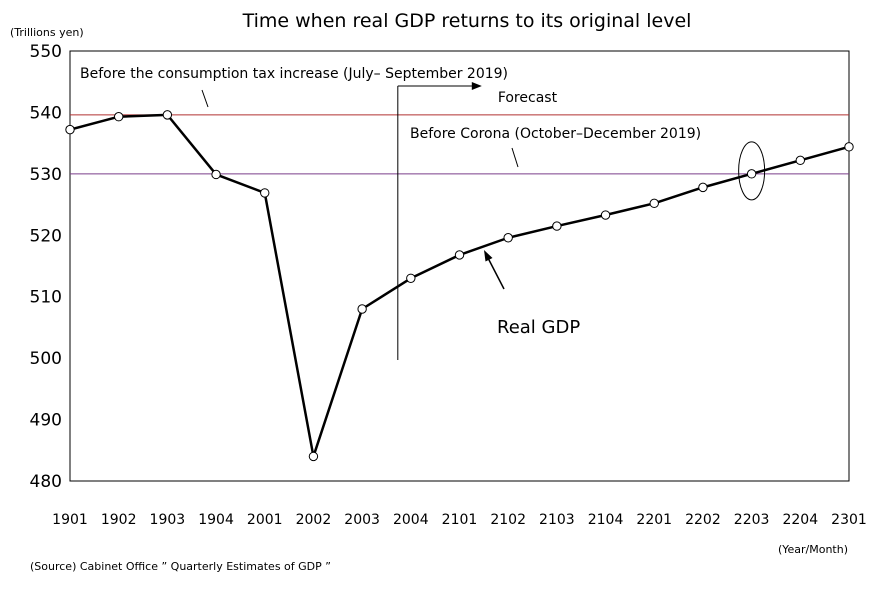 The width and height of the screenshot is (885, 602). Describe the element at coordinates (46, 359) in the screenshot. I see `y-tick-label: 500` at that location.